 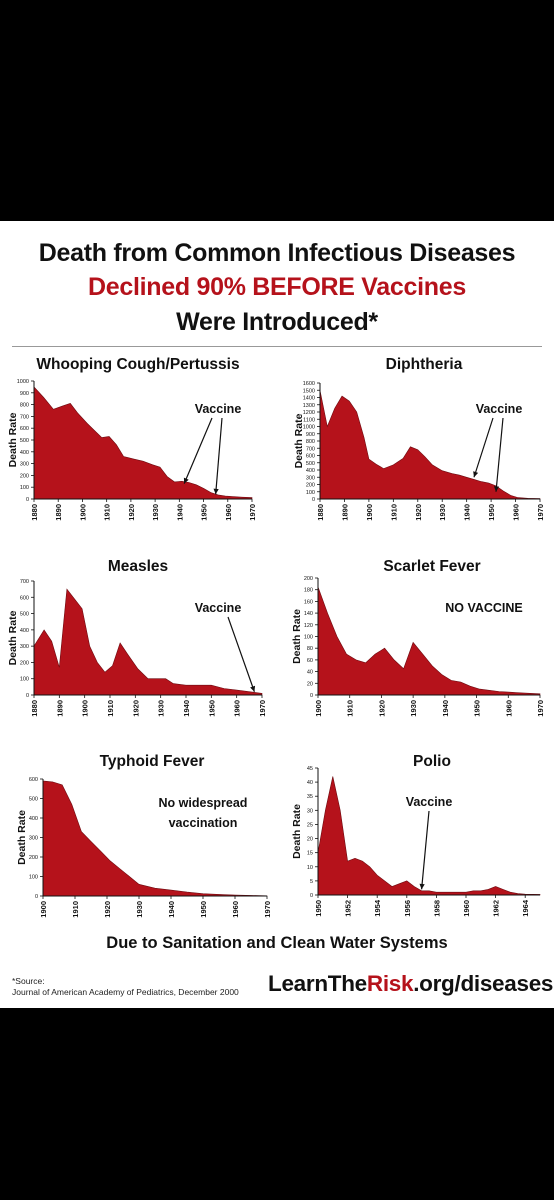 I want to click on x-tick-label: 1954, so click(x=377, y=908).